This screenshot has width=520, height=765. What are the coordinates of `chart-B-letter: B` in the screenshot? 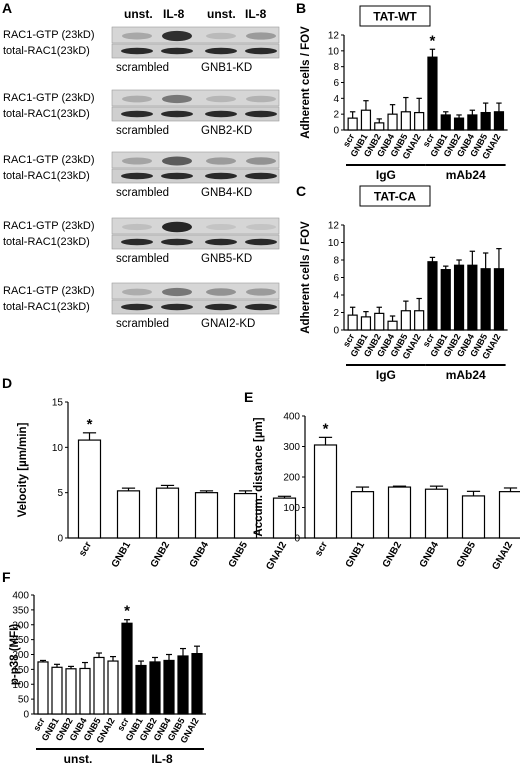 It's located at (301, 8).